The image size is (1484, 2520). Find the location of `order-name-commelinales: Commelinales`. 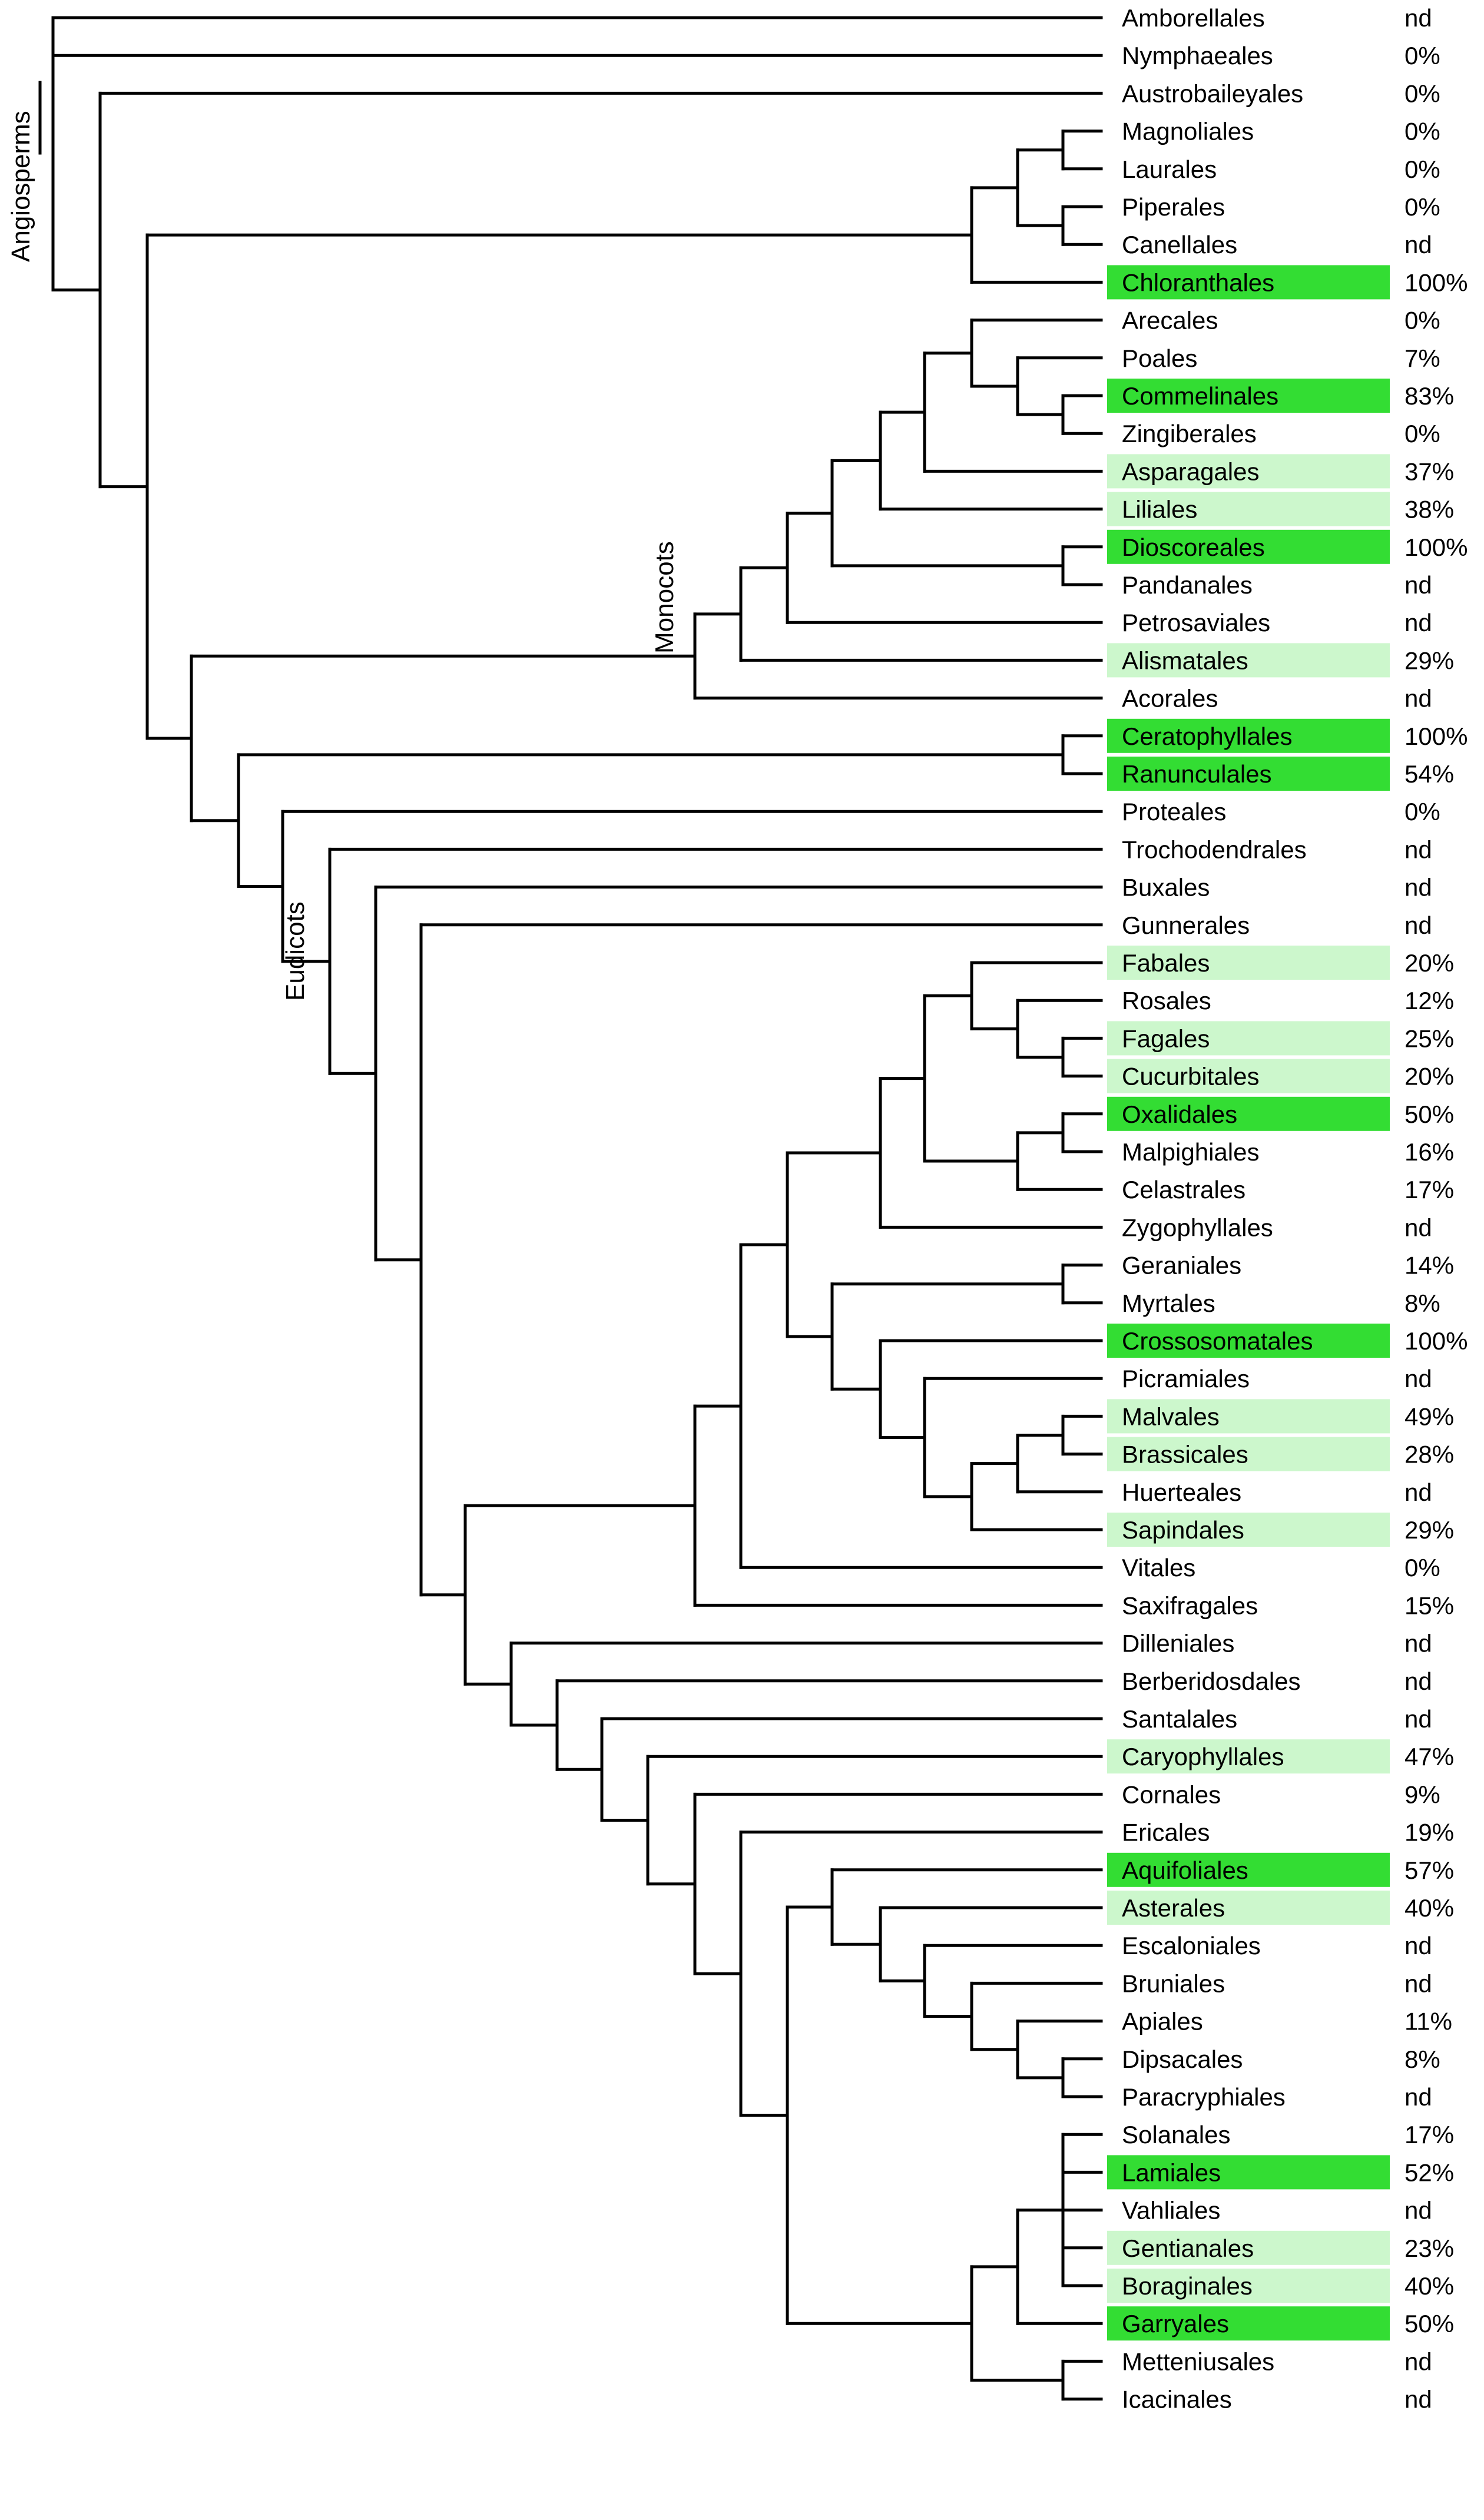

order-name-commelinales: Commelinales is located at coordinates (1200, 396).